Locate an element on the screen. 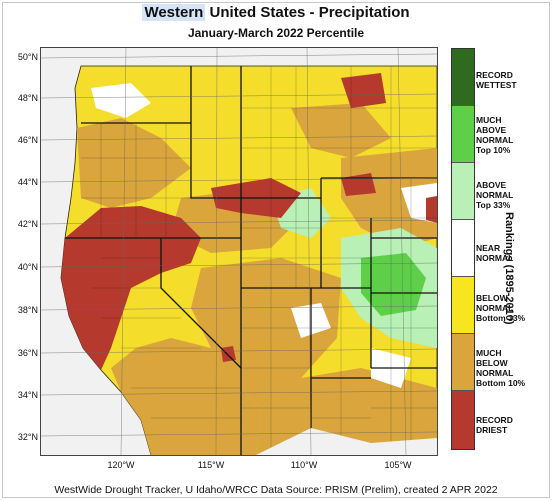  legend-text-line: Top 10% is located at coordinates (493, 150).